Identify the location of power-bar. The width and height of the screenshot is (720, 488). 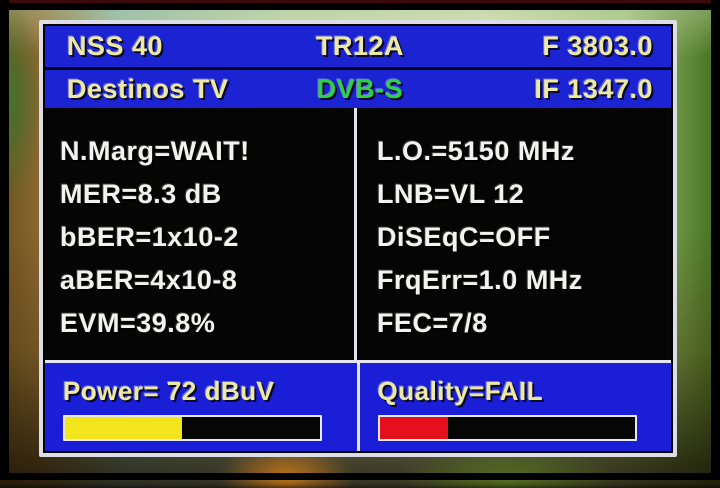
(193, 428).